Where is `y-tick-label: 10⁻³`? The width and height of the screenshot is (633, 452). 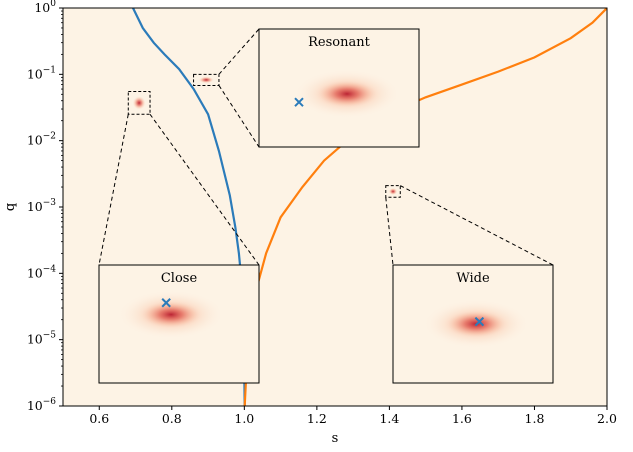
y-tick-label: 10⁻³ is located at coordinates (41, 206).